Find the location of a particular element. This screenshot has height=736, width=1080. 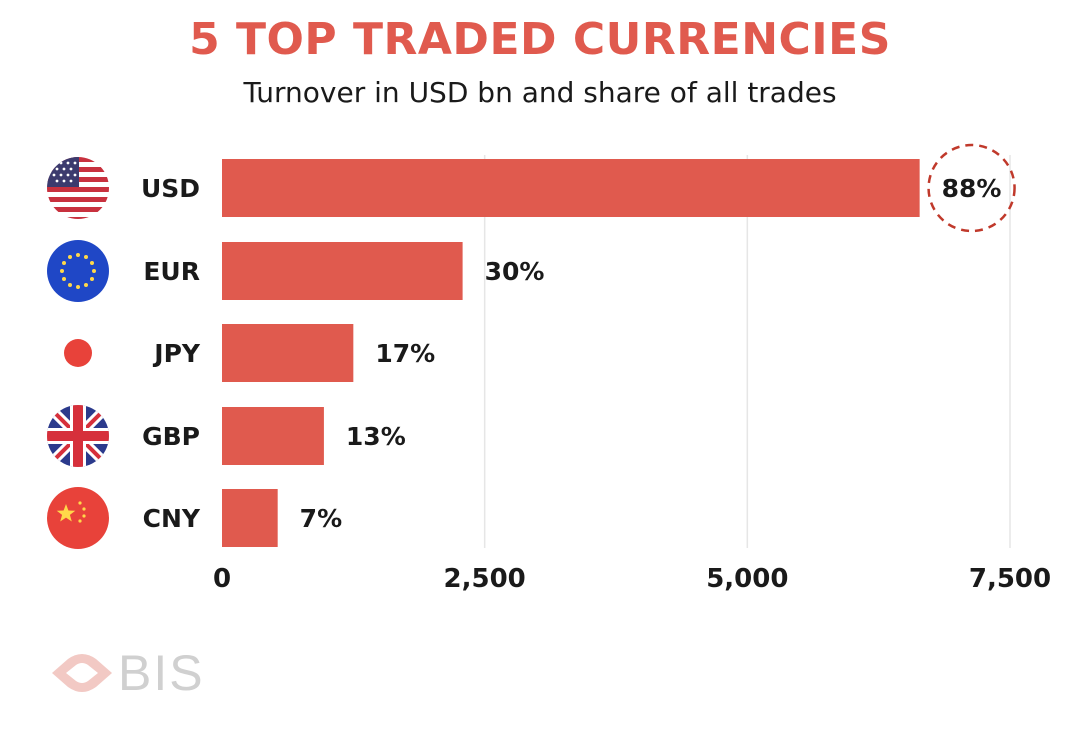

bar-usd is located at coordinates (571, 188).